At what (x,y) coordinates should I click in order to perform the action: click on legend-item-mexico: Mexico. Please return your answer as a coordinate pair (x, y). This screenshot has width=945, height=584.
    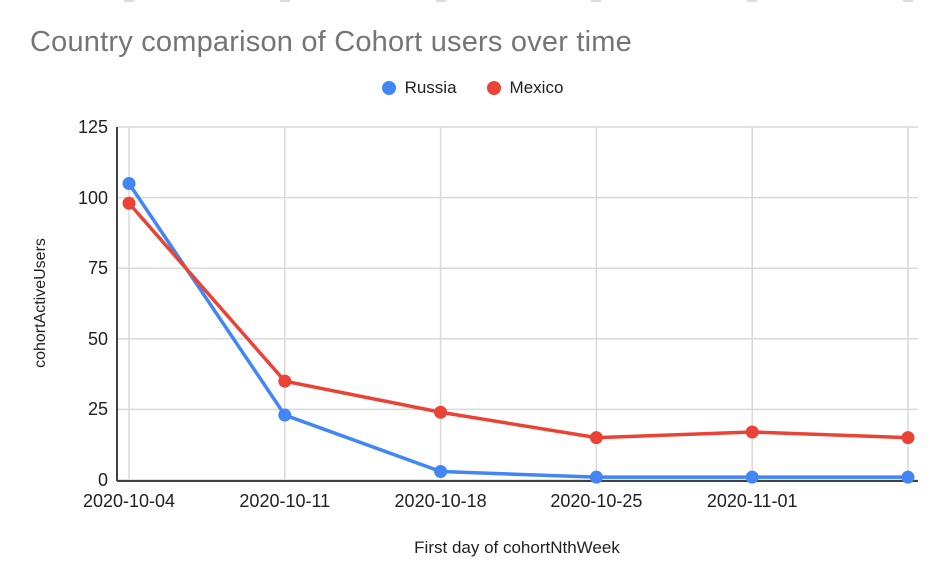
    Looking at the image, I should click on (525, 88).